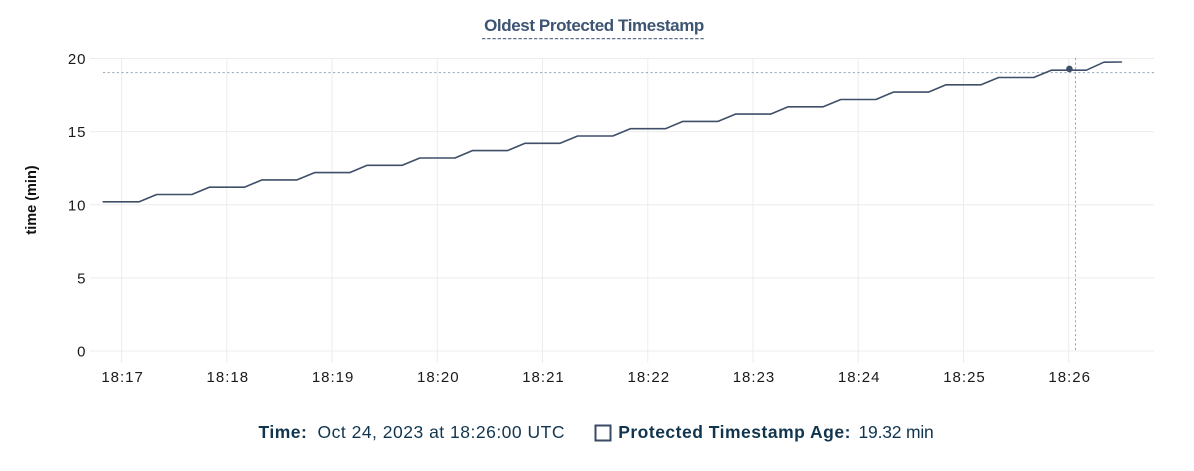 This screenshot has height=471, width=1194. Describe the element at coordinates (543, 377) in the screenshot. I see `svg-text: 18:21` at that location.